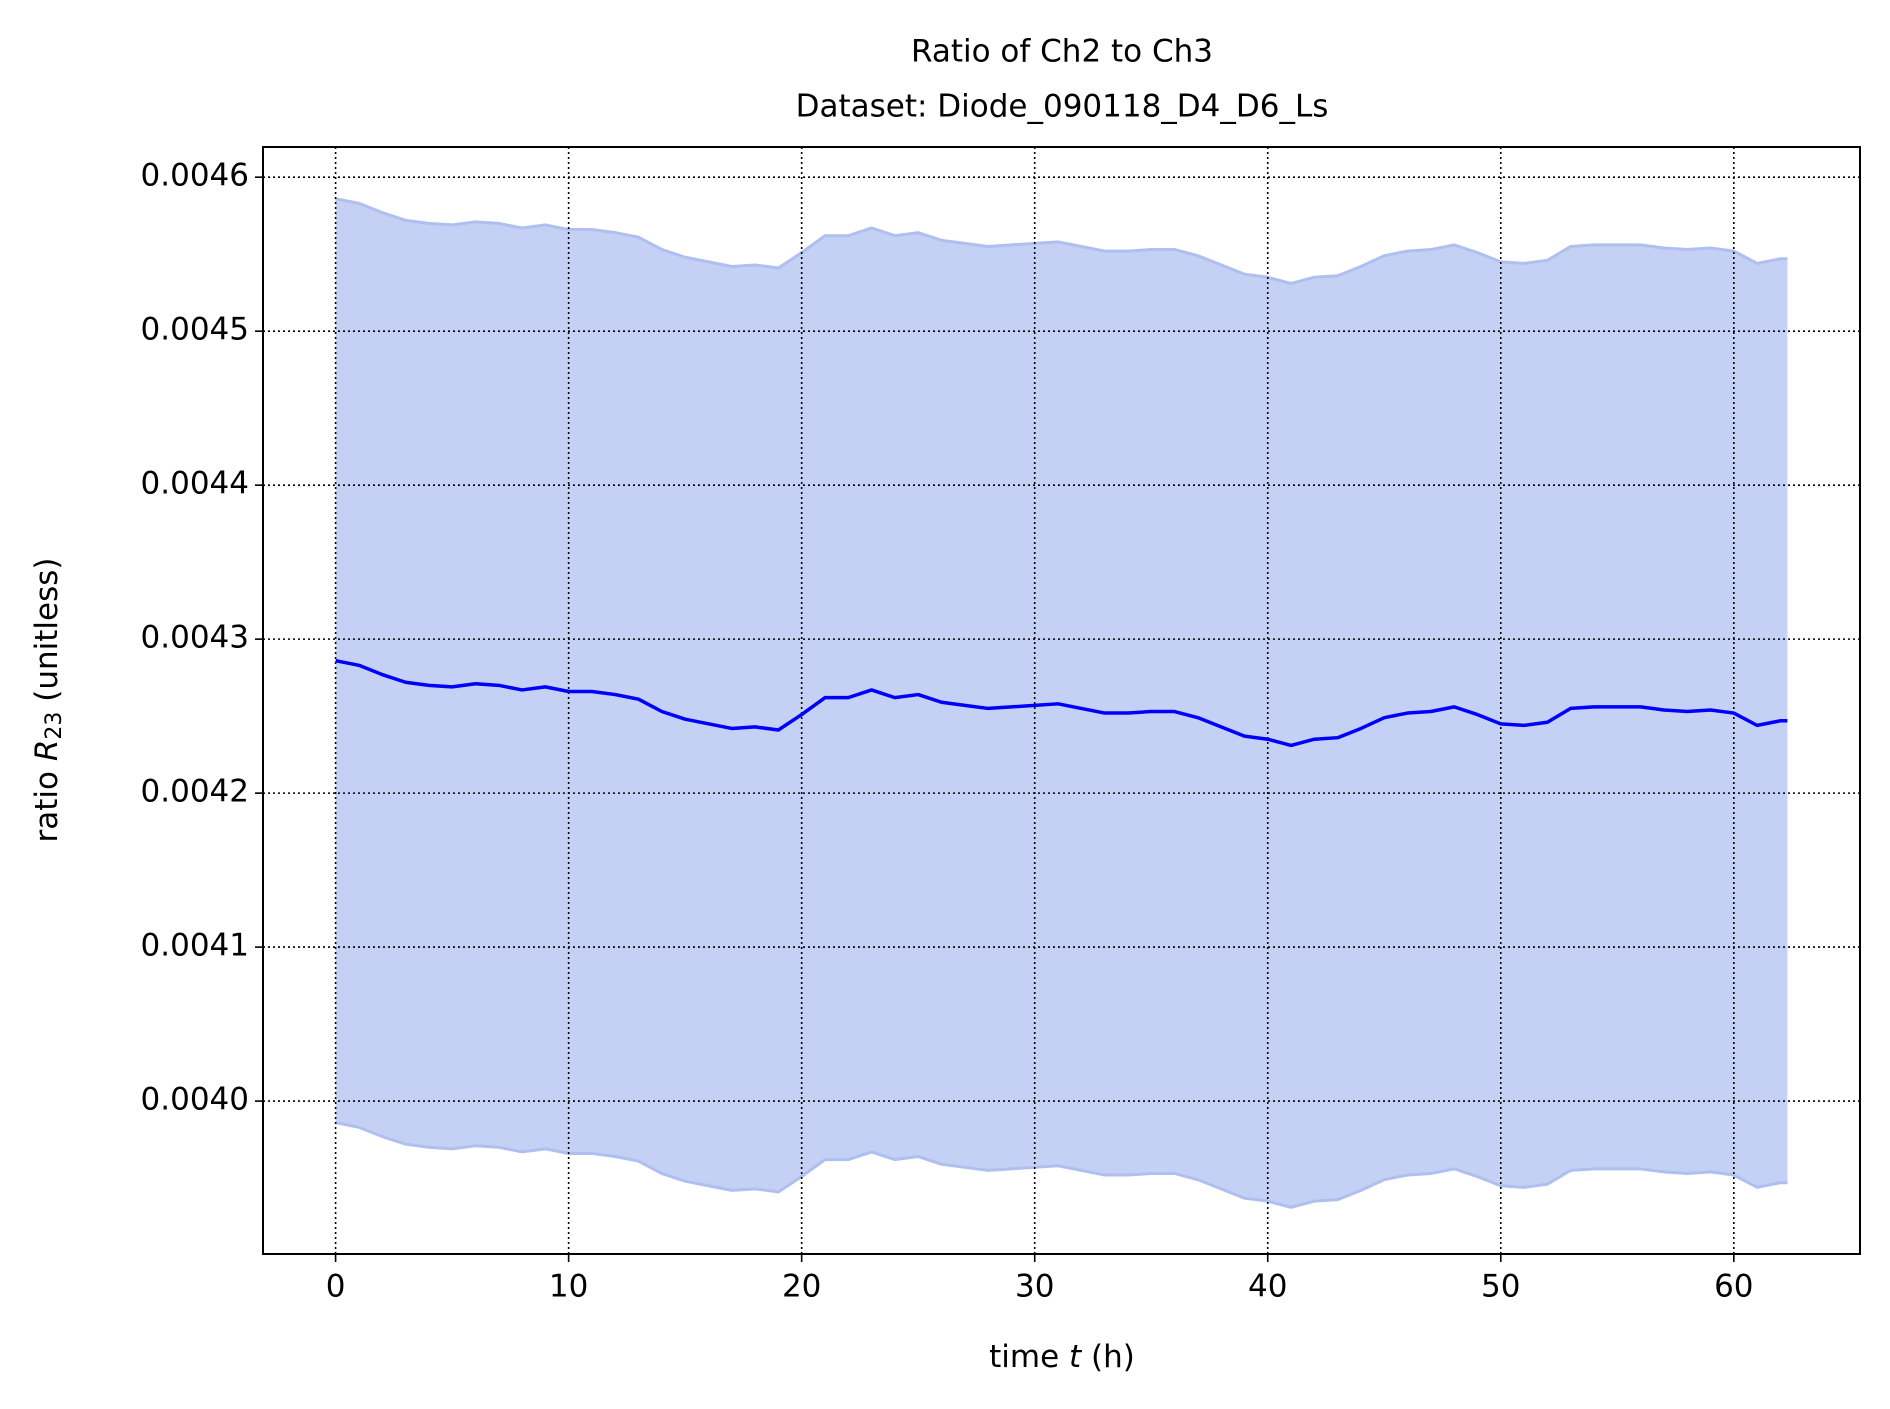  What do you see at coordinates (195, 946) in the screenshot?
I see `y-tick-label: 0.0041` at bounding box center [195, 946].